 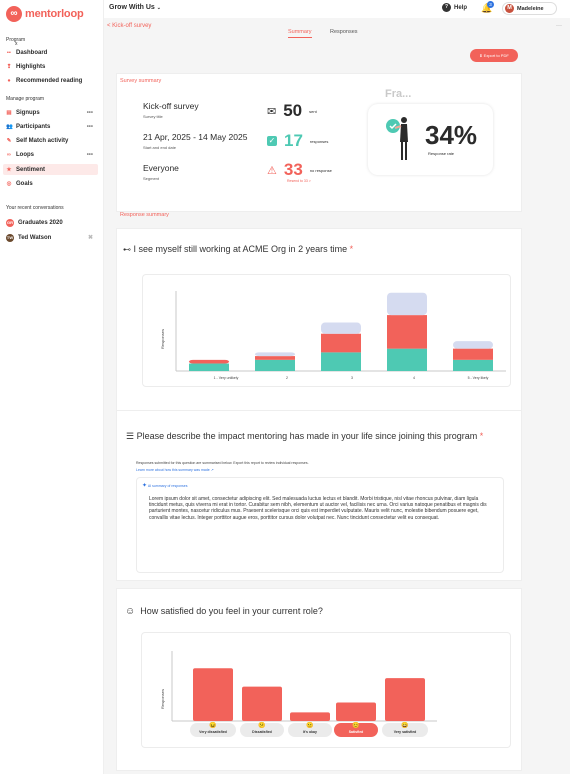 I want to click on more-icon: ···, so click(x=559, y=26).